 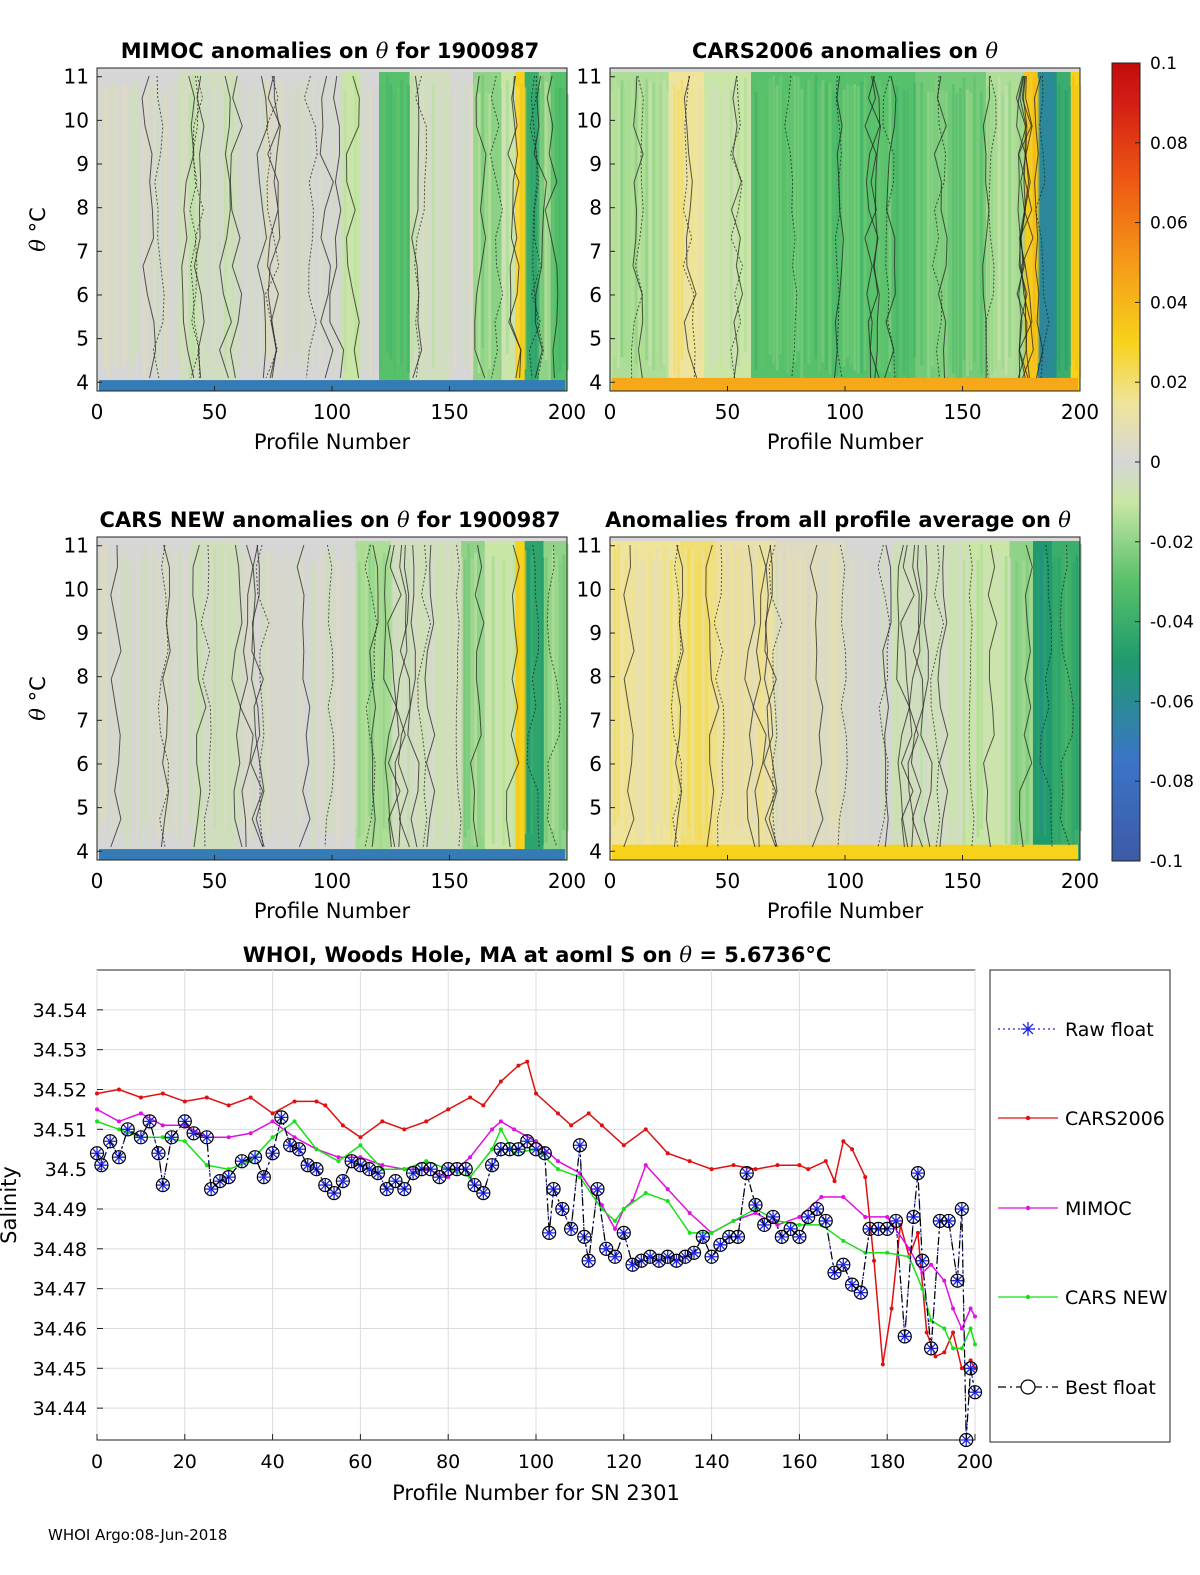 I want to click on x-tick-label: 150, so click(x=962, y=881).